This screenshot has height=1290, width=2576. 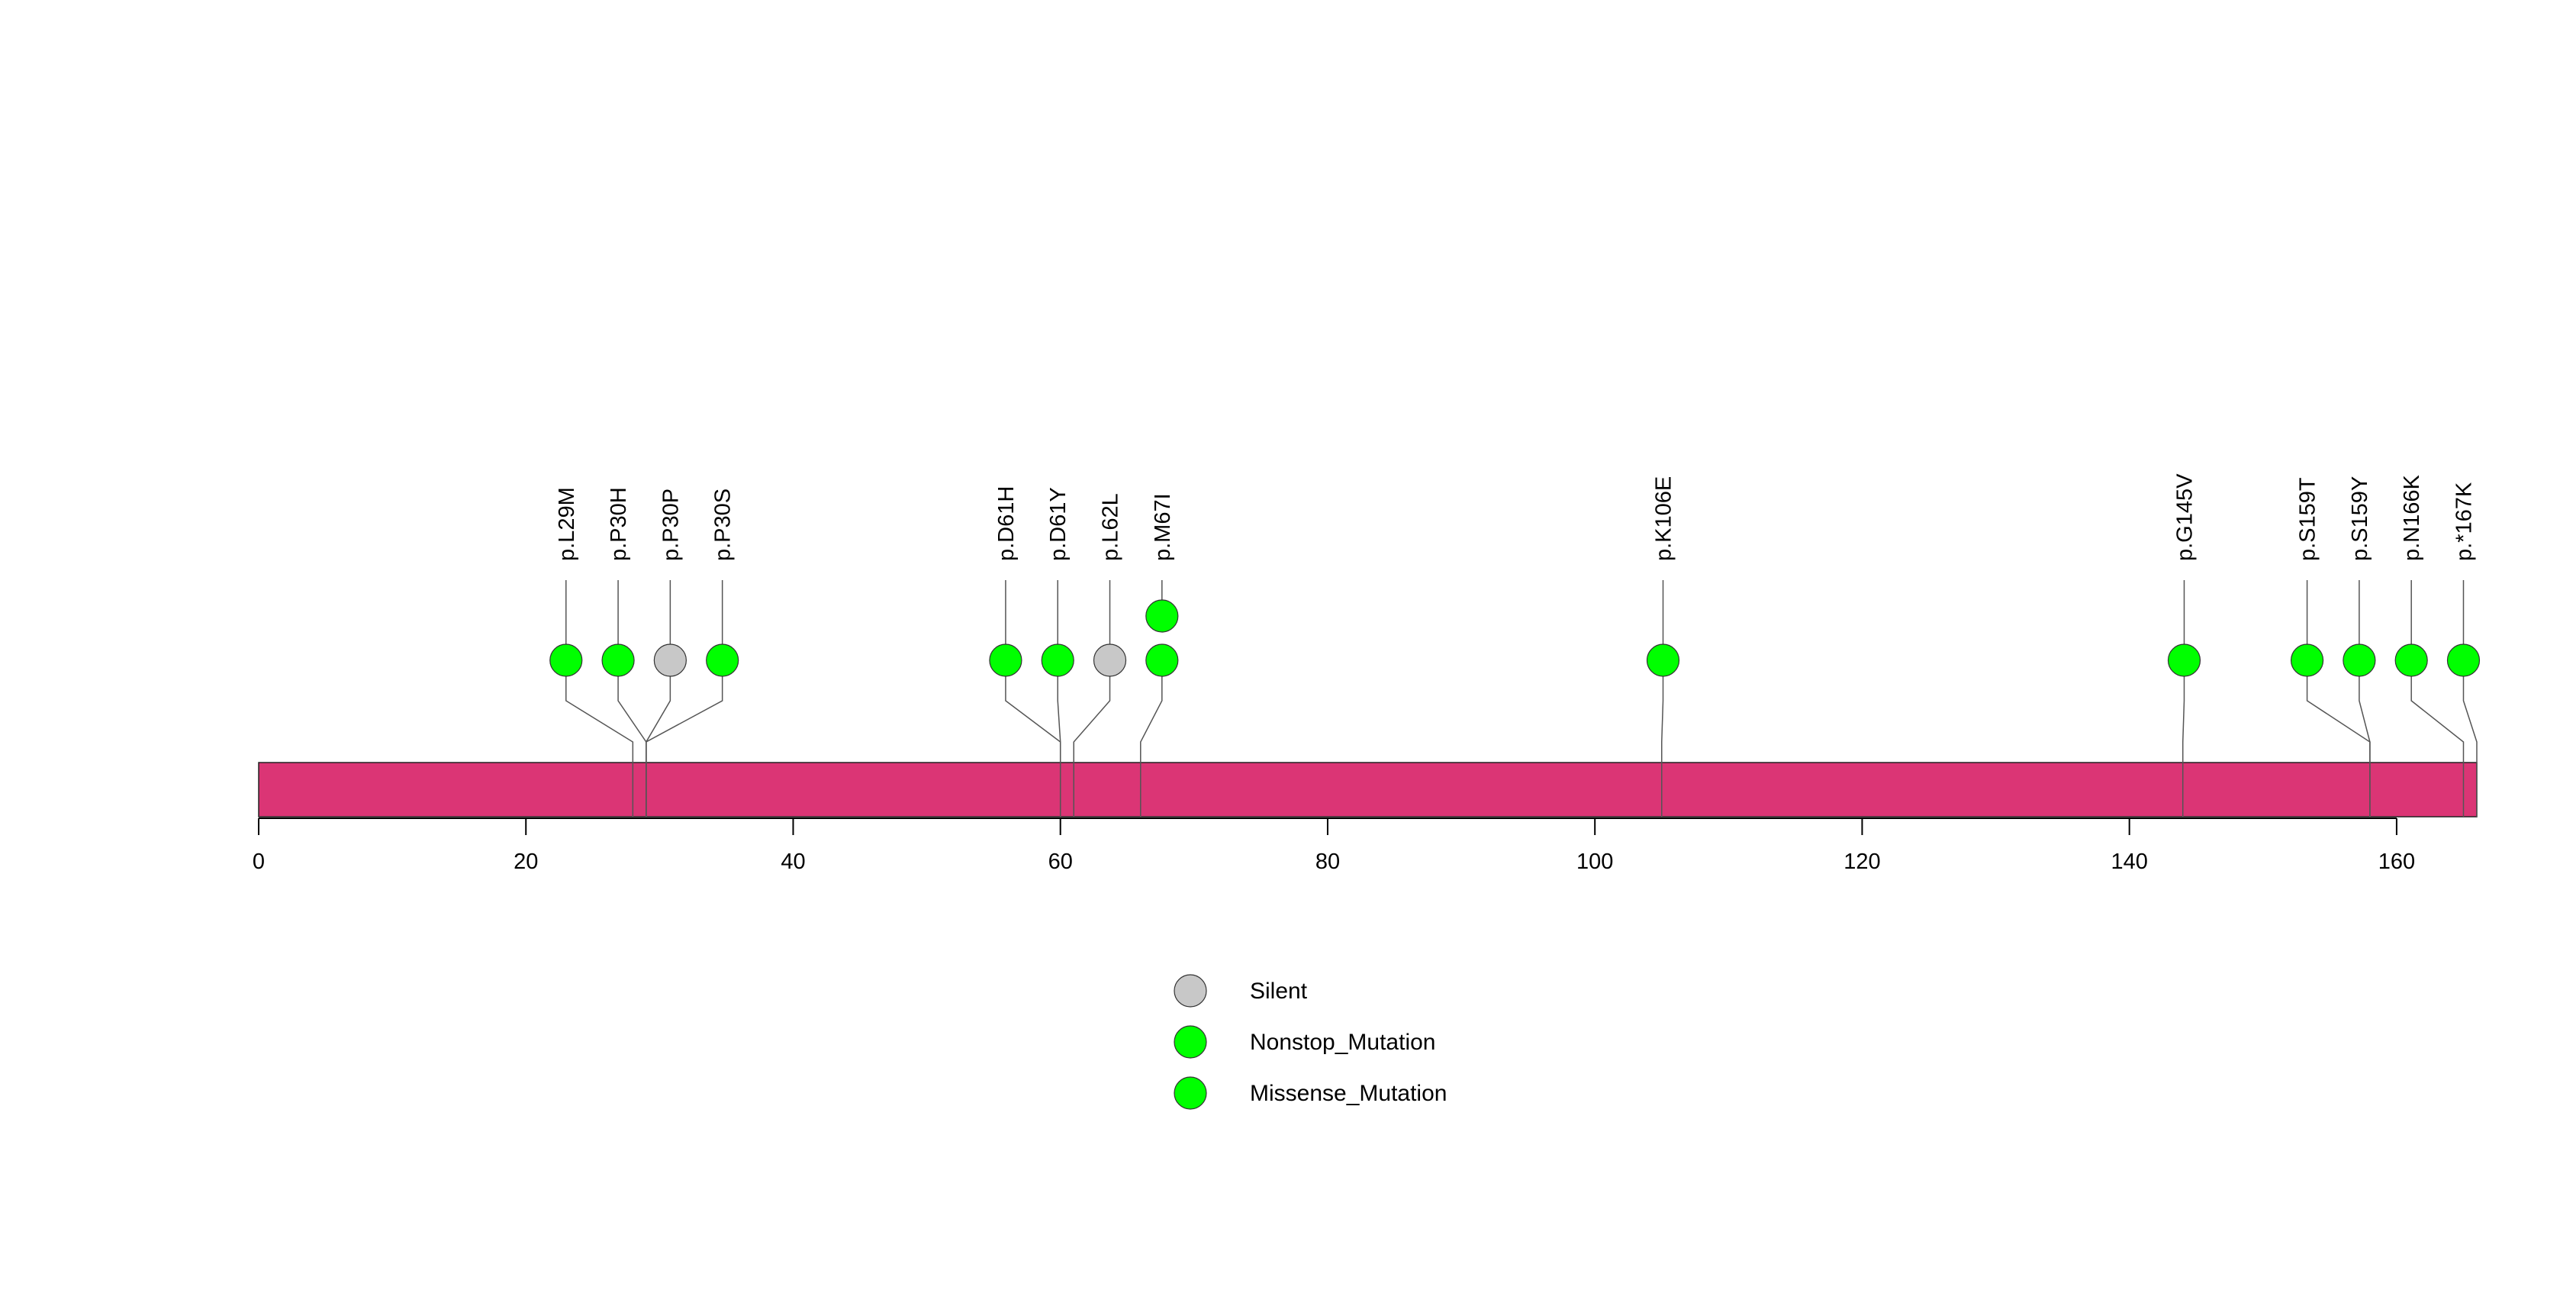 What do you see at coordinates (2129, 862) in the screenshot?
I see `x-tick-label: 140` at bounding box center [2129, 862].